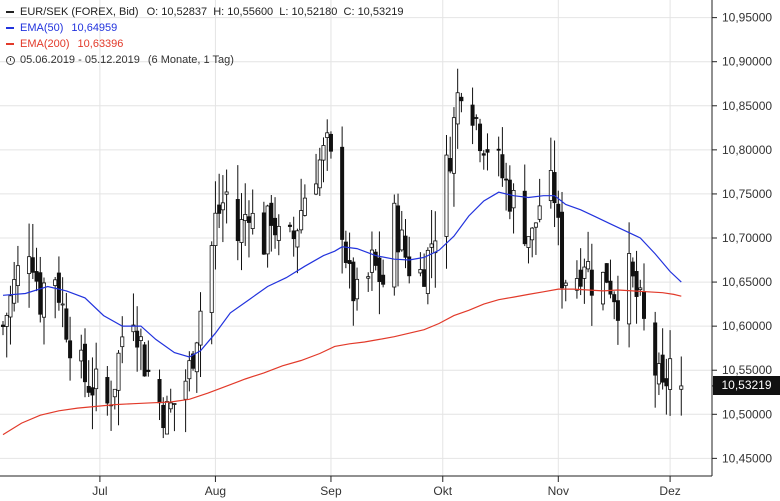 The height and width of the screenshot is (501, 780). What do you see at coordinates (747, 62) in the screenshot?
I see `y-tick-label: 10,90000` at bounding box center [747, 62].